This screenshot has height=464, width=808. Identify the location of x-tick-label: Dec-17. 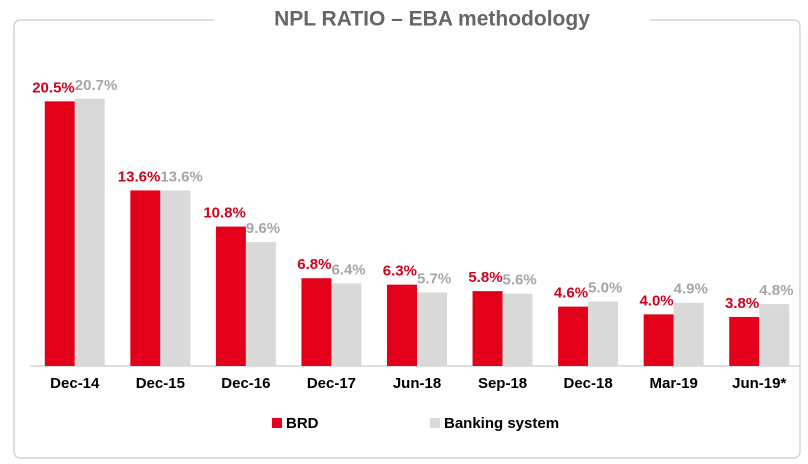
(331, 383).